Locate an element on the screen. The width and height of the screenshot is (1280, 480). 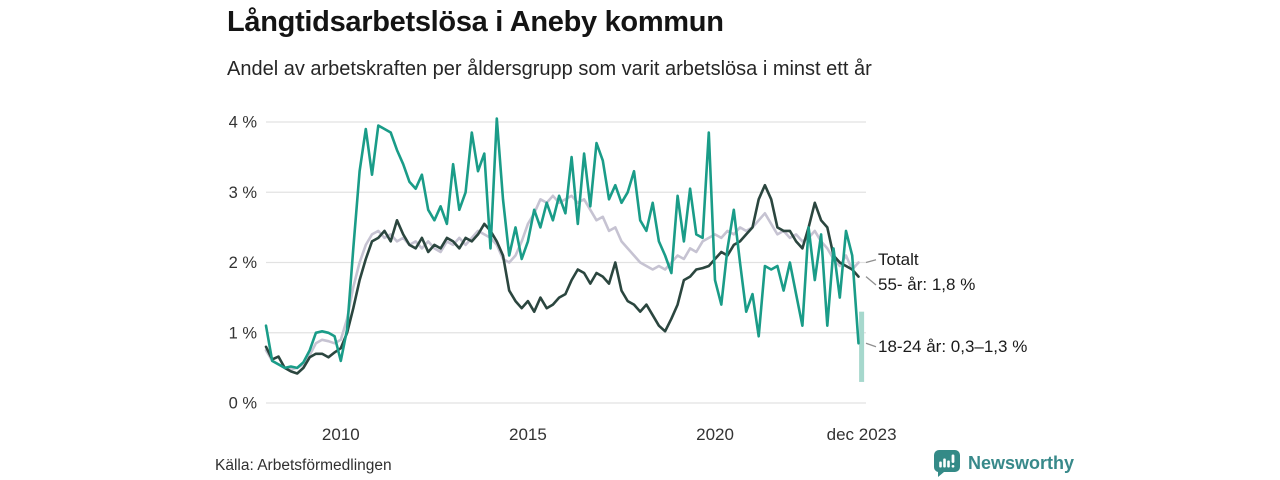
brand-link: Newsworthy is located at coordinates (1004, 463).